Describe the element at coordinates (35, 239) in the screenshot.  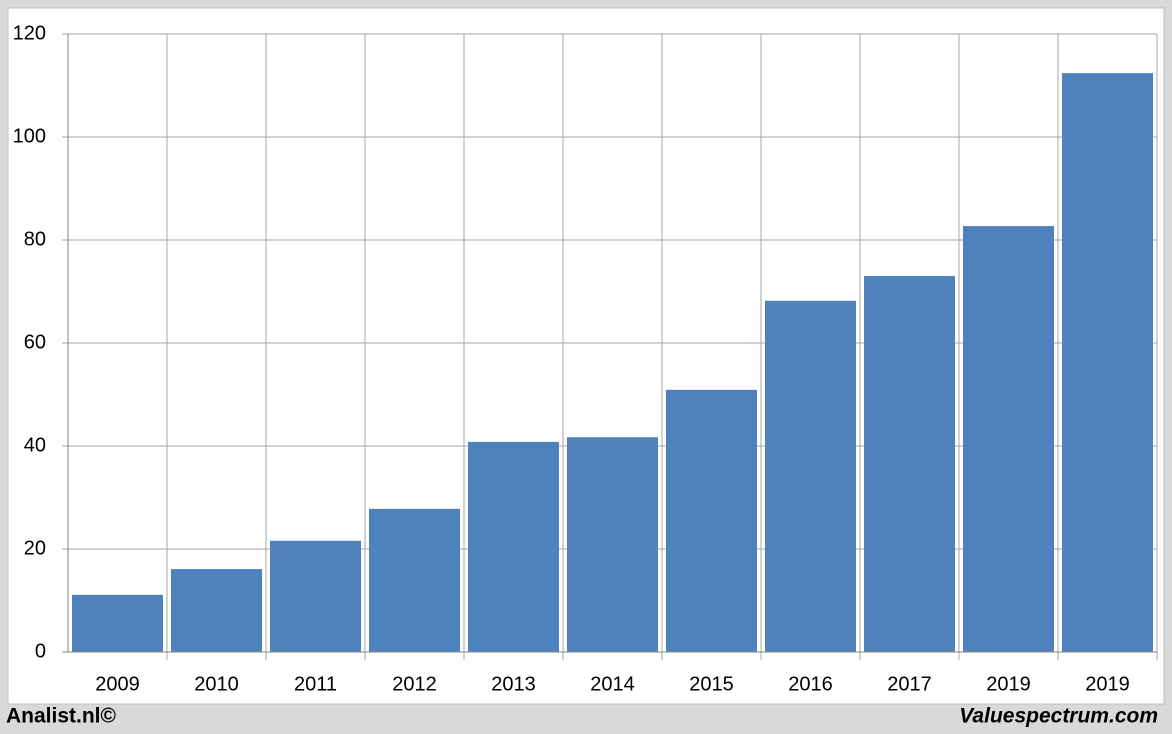
I see `y-tick-label: 80` at that location.